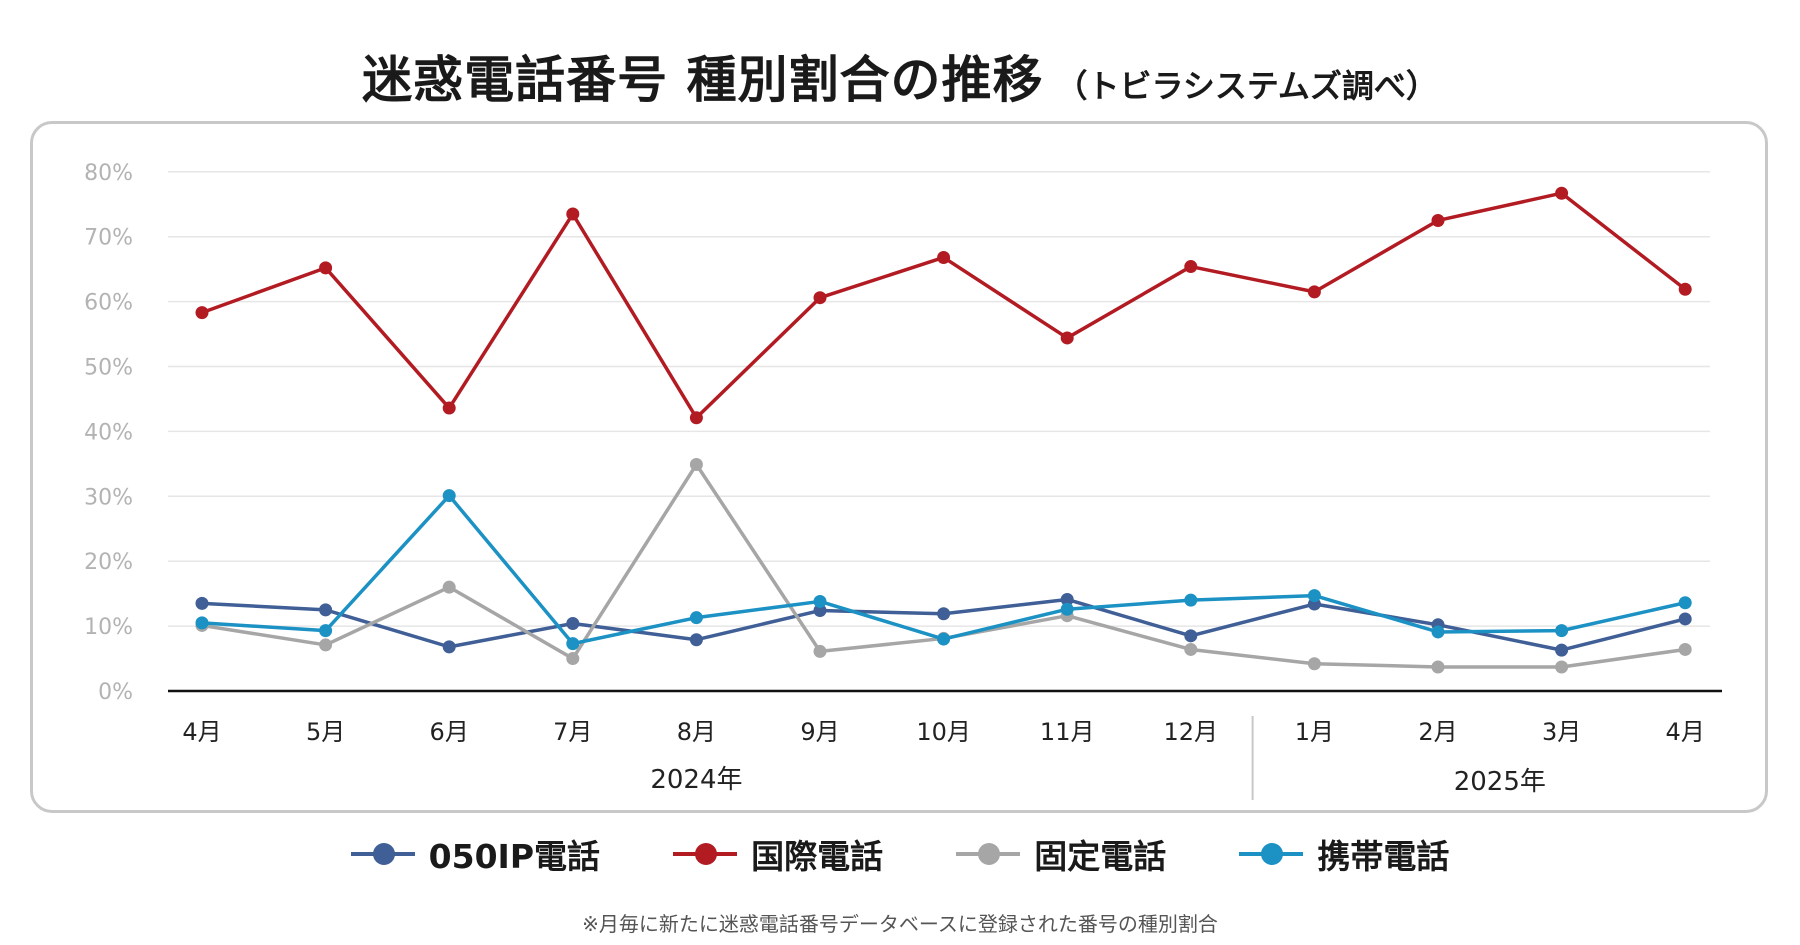 The image size is (1800, 945). I want to click on legend-label-mobile: 携帯電話, so click(1383, 856).